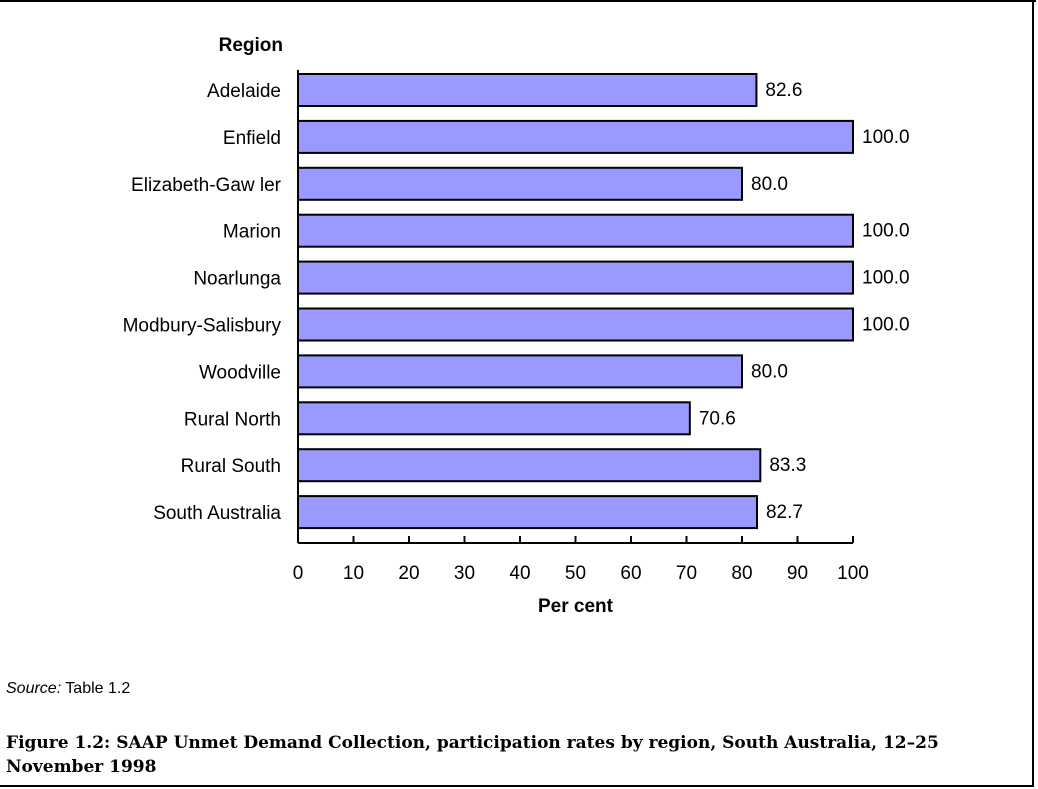  What do you see at coordinates (464, 573) in the screenshot?
I see `x-tick-label: 30` at bounding box center [464, 573].